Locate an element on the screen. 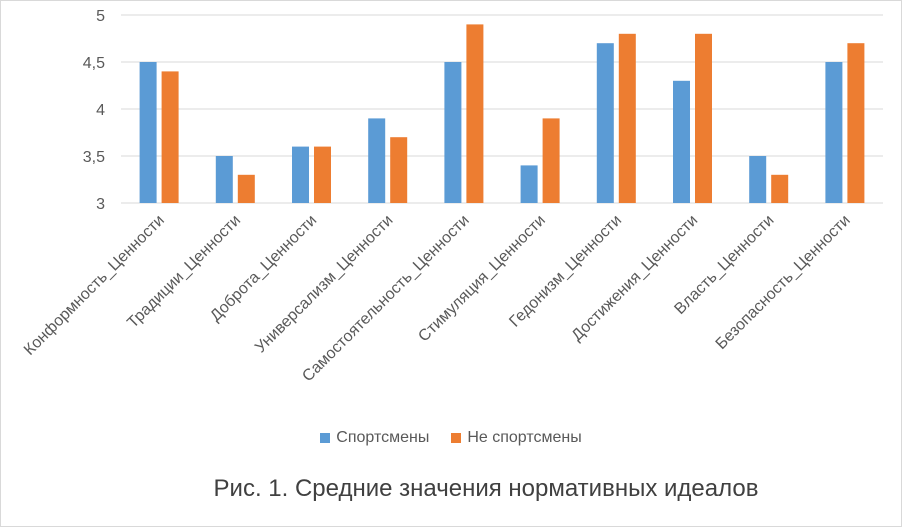 Image resolution: width=902 pixels, height=527 pixels. y-tick-label: 3 is located at coordinates (100, 204).